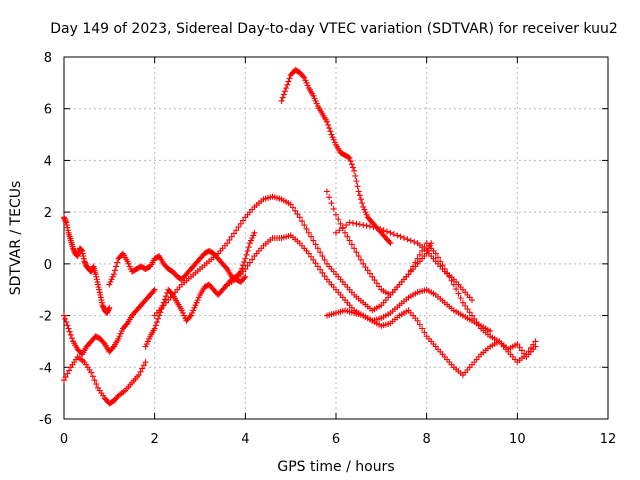  Describe the element at coordinates (427, 439) in the screenshot. I see `x-tick-label: 8` at that location.